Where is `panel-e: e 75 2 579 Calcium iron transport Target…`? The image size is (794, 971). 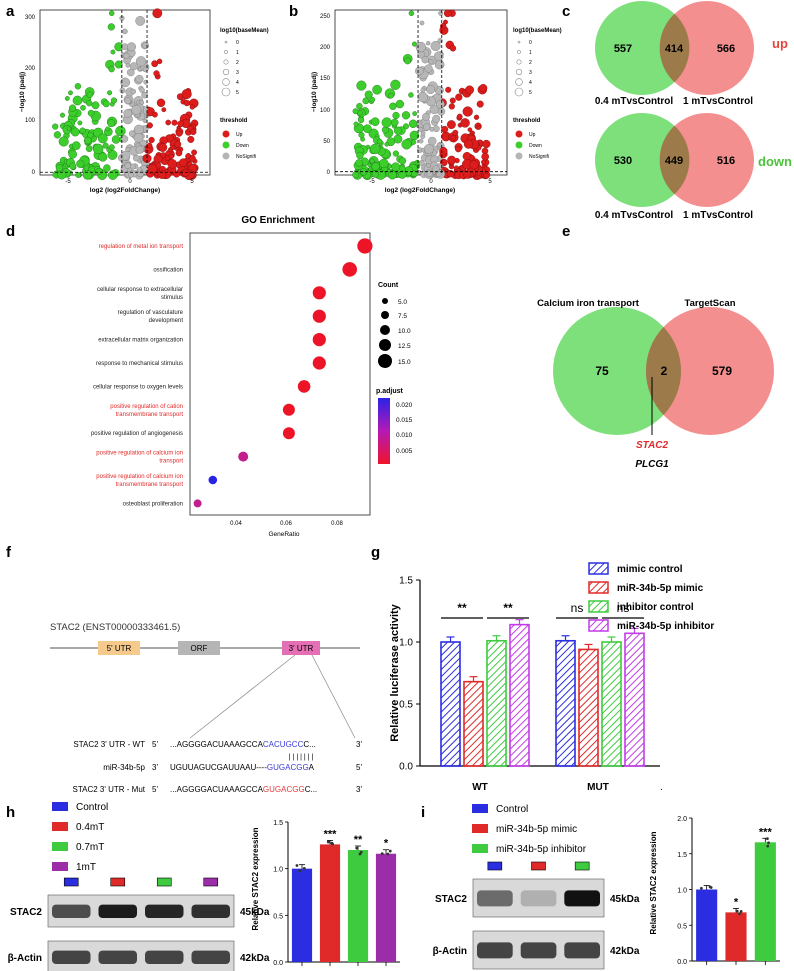 panel-e: e 75 2 579 Calcium iron transport Target… is located at coordinates (655, 346).